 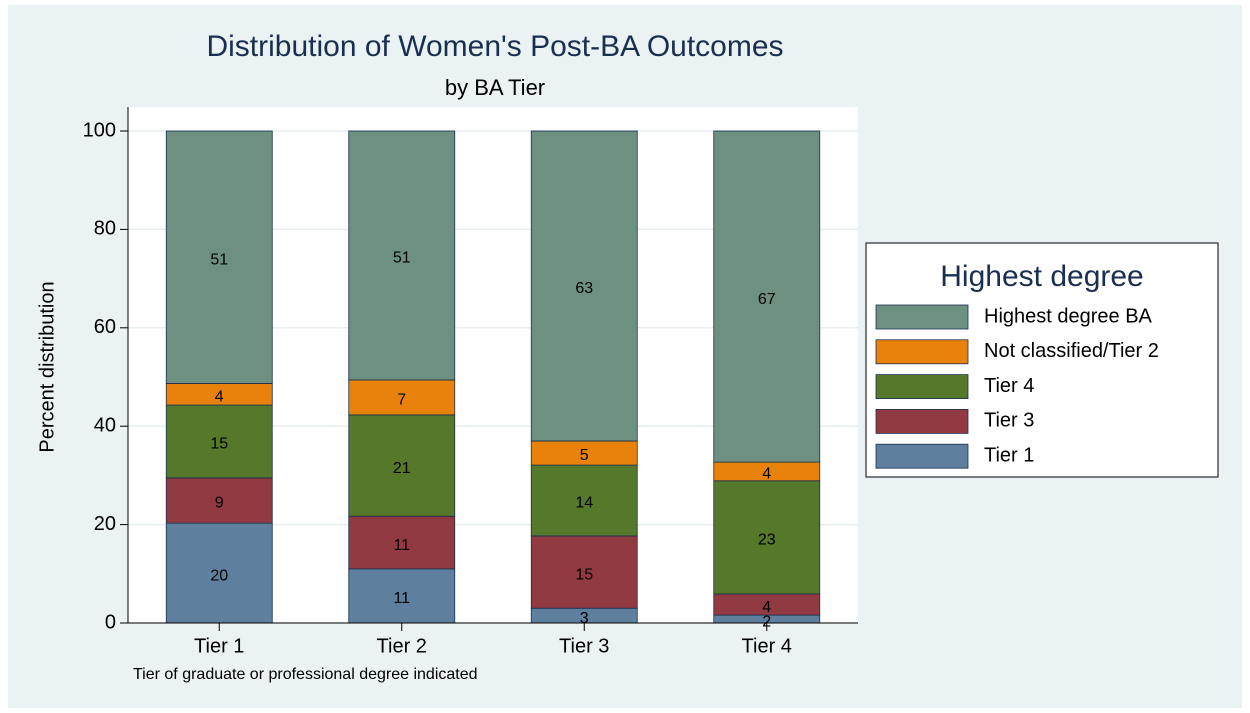 What do you see at coordinates (219, 646) in the screenshot?
I see `x-tick-label: Tier 1` at bounding box center [219, 646].